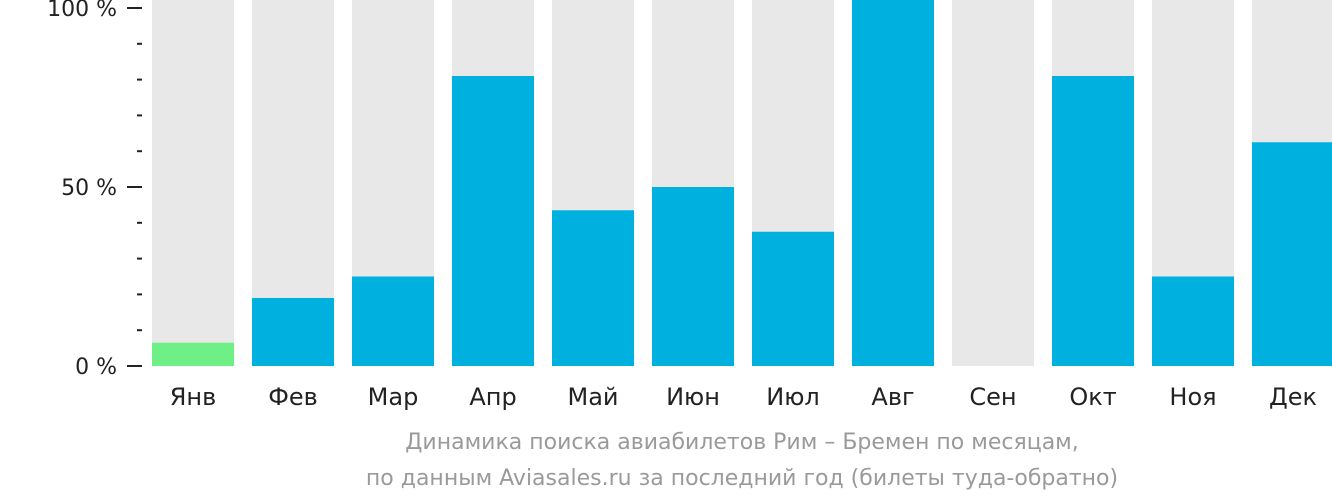 The image size is (1332, 502). I want to click on x-tick-label: Июл, so click(793, 397).